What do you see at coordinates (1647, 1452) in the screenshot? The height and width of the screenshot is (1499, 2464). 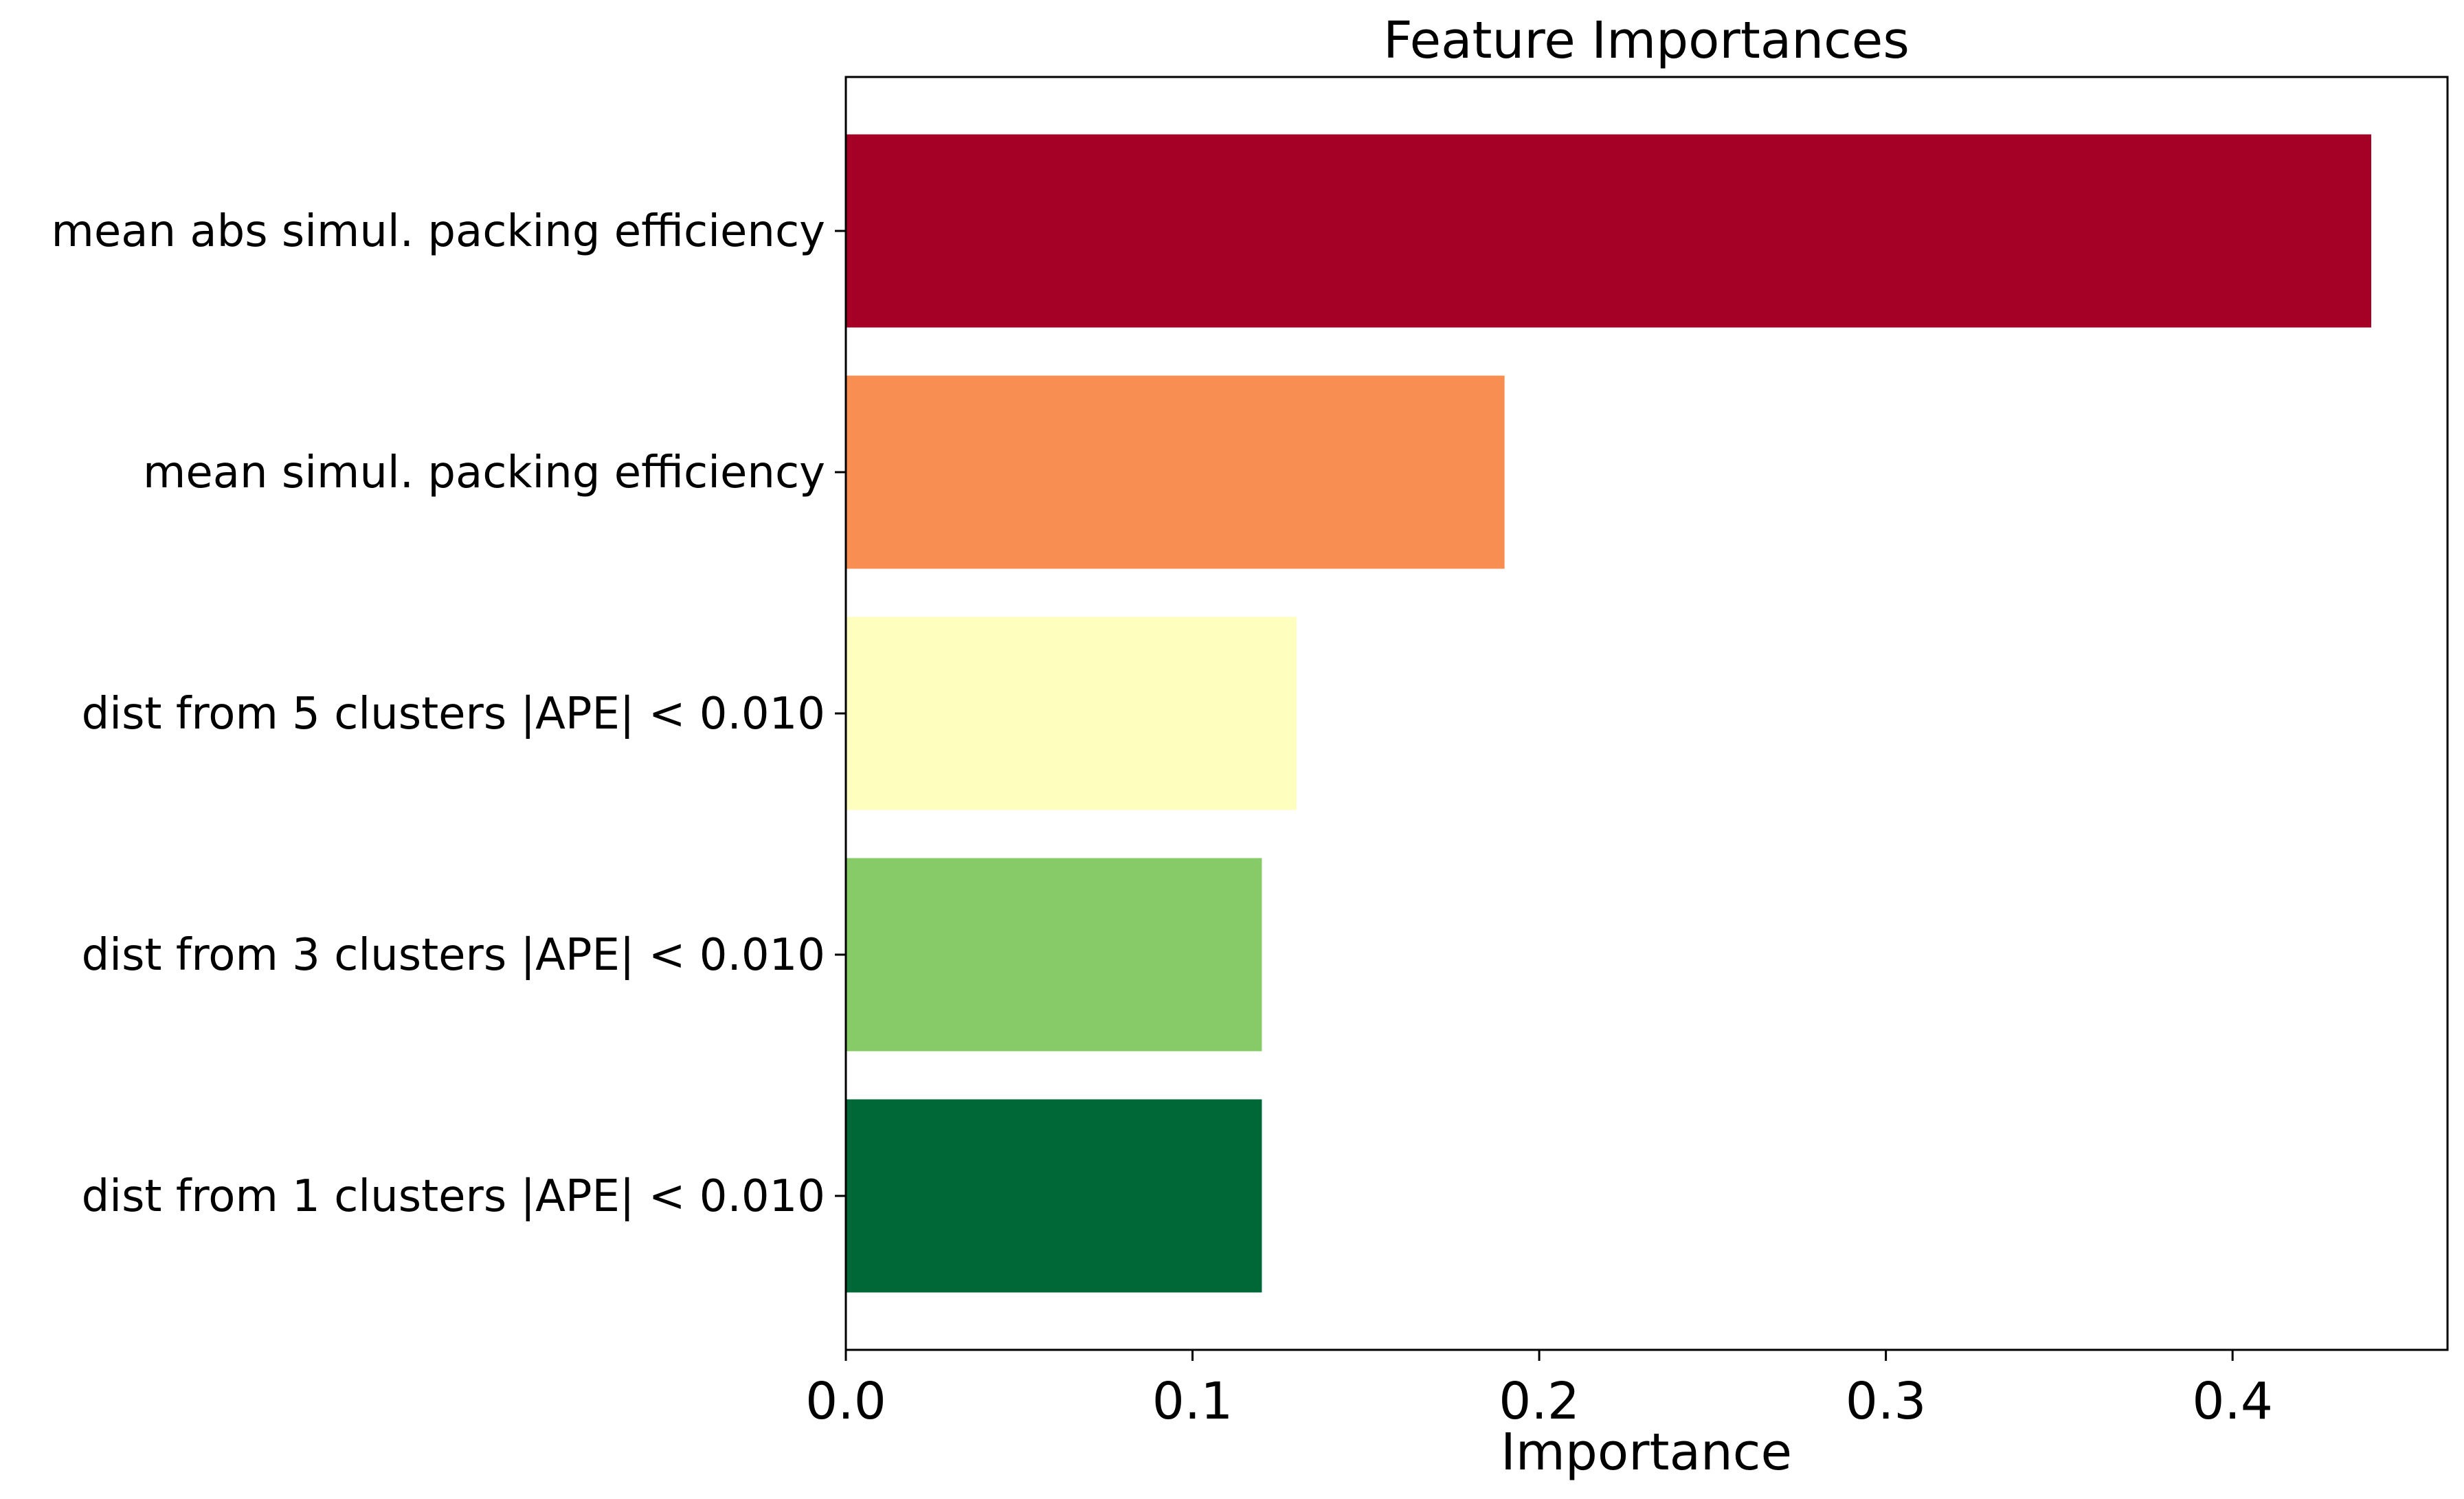 I see `x-axis-title: Importance` at bounding box center [1647, 1452].